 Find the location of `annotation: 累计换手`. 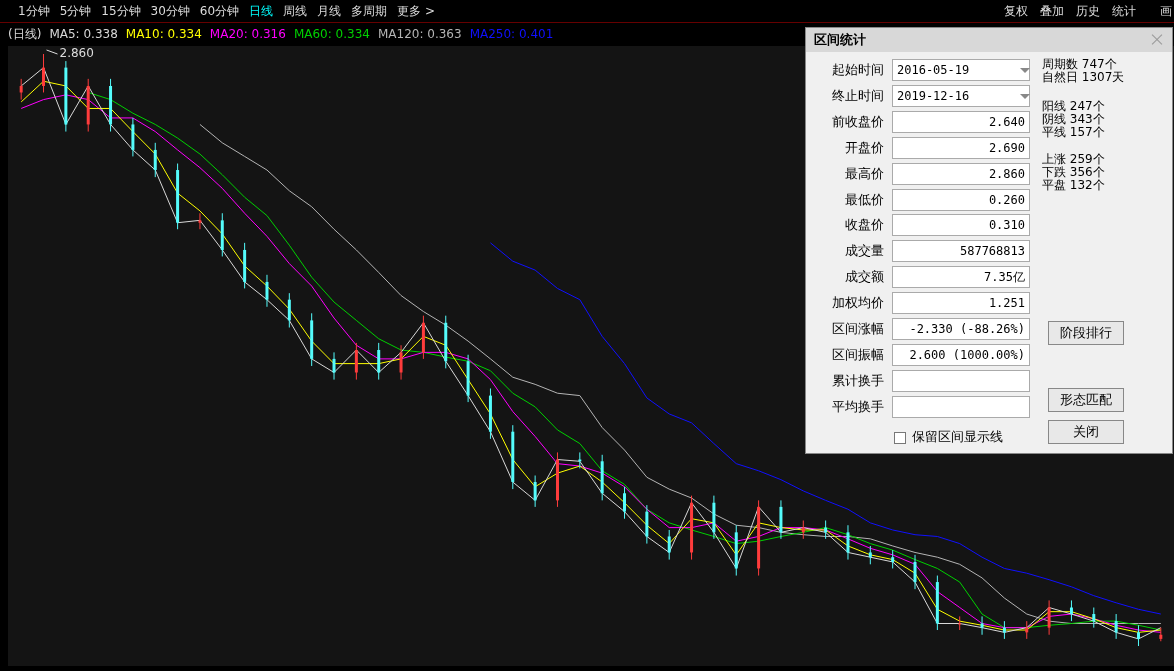

annotation: 累计换手 is located at coordinates (857, 380).